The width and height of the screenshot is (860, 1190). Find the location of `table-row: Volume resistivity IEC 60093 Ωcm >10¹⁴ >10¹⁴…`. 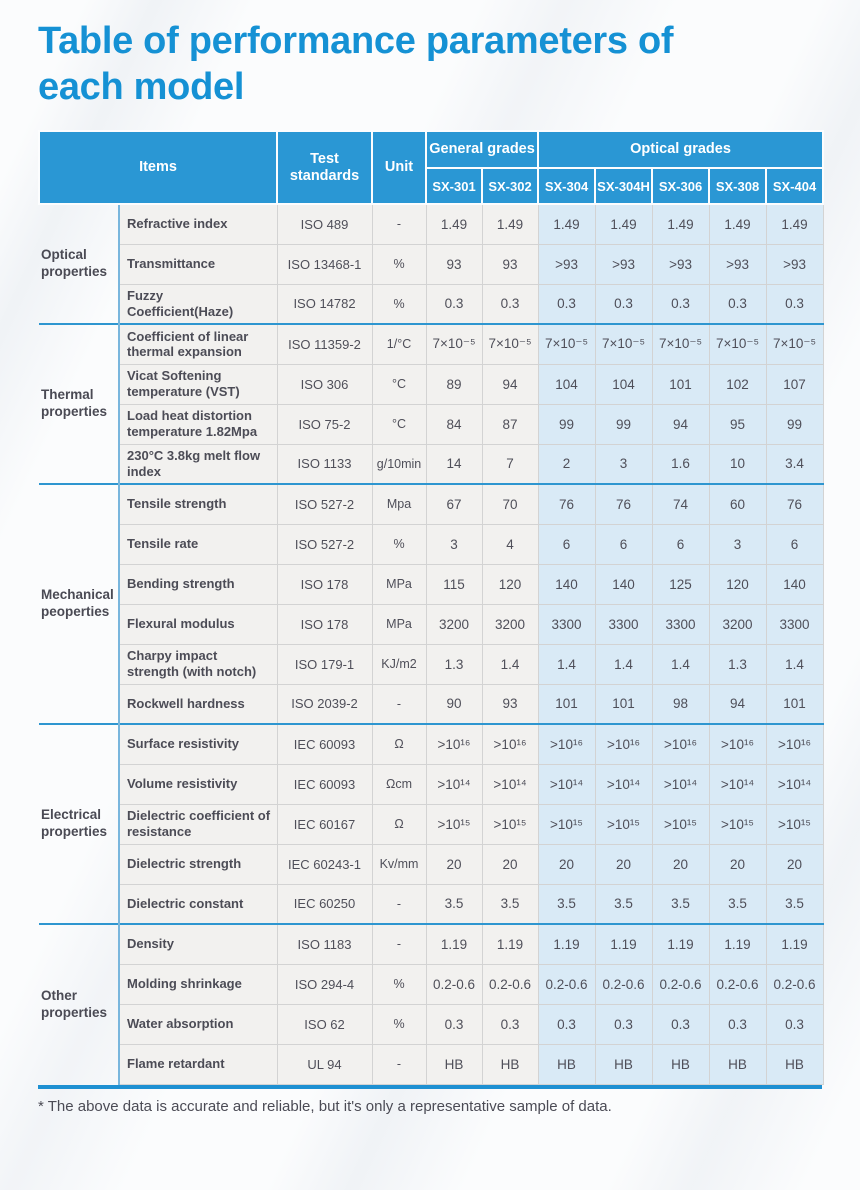

table-row: Volume resistivity IEC 60093 Ωcm >10¹⁴ >10¹⁴… is located at coordinates (431, 784).